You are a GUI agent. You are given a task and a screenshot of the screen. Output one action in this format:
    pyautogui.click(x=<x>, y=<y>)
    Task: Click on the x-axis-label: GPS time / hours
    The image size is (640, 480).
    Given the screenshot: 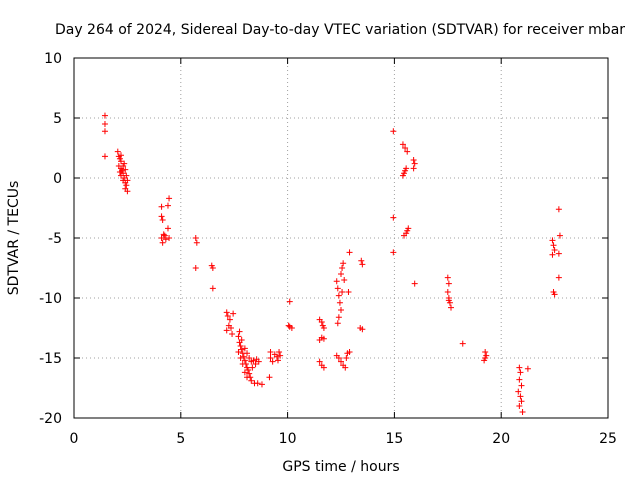 What is the action you would take?
    pyautogui.click(x=340, y=467)
    